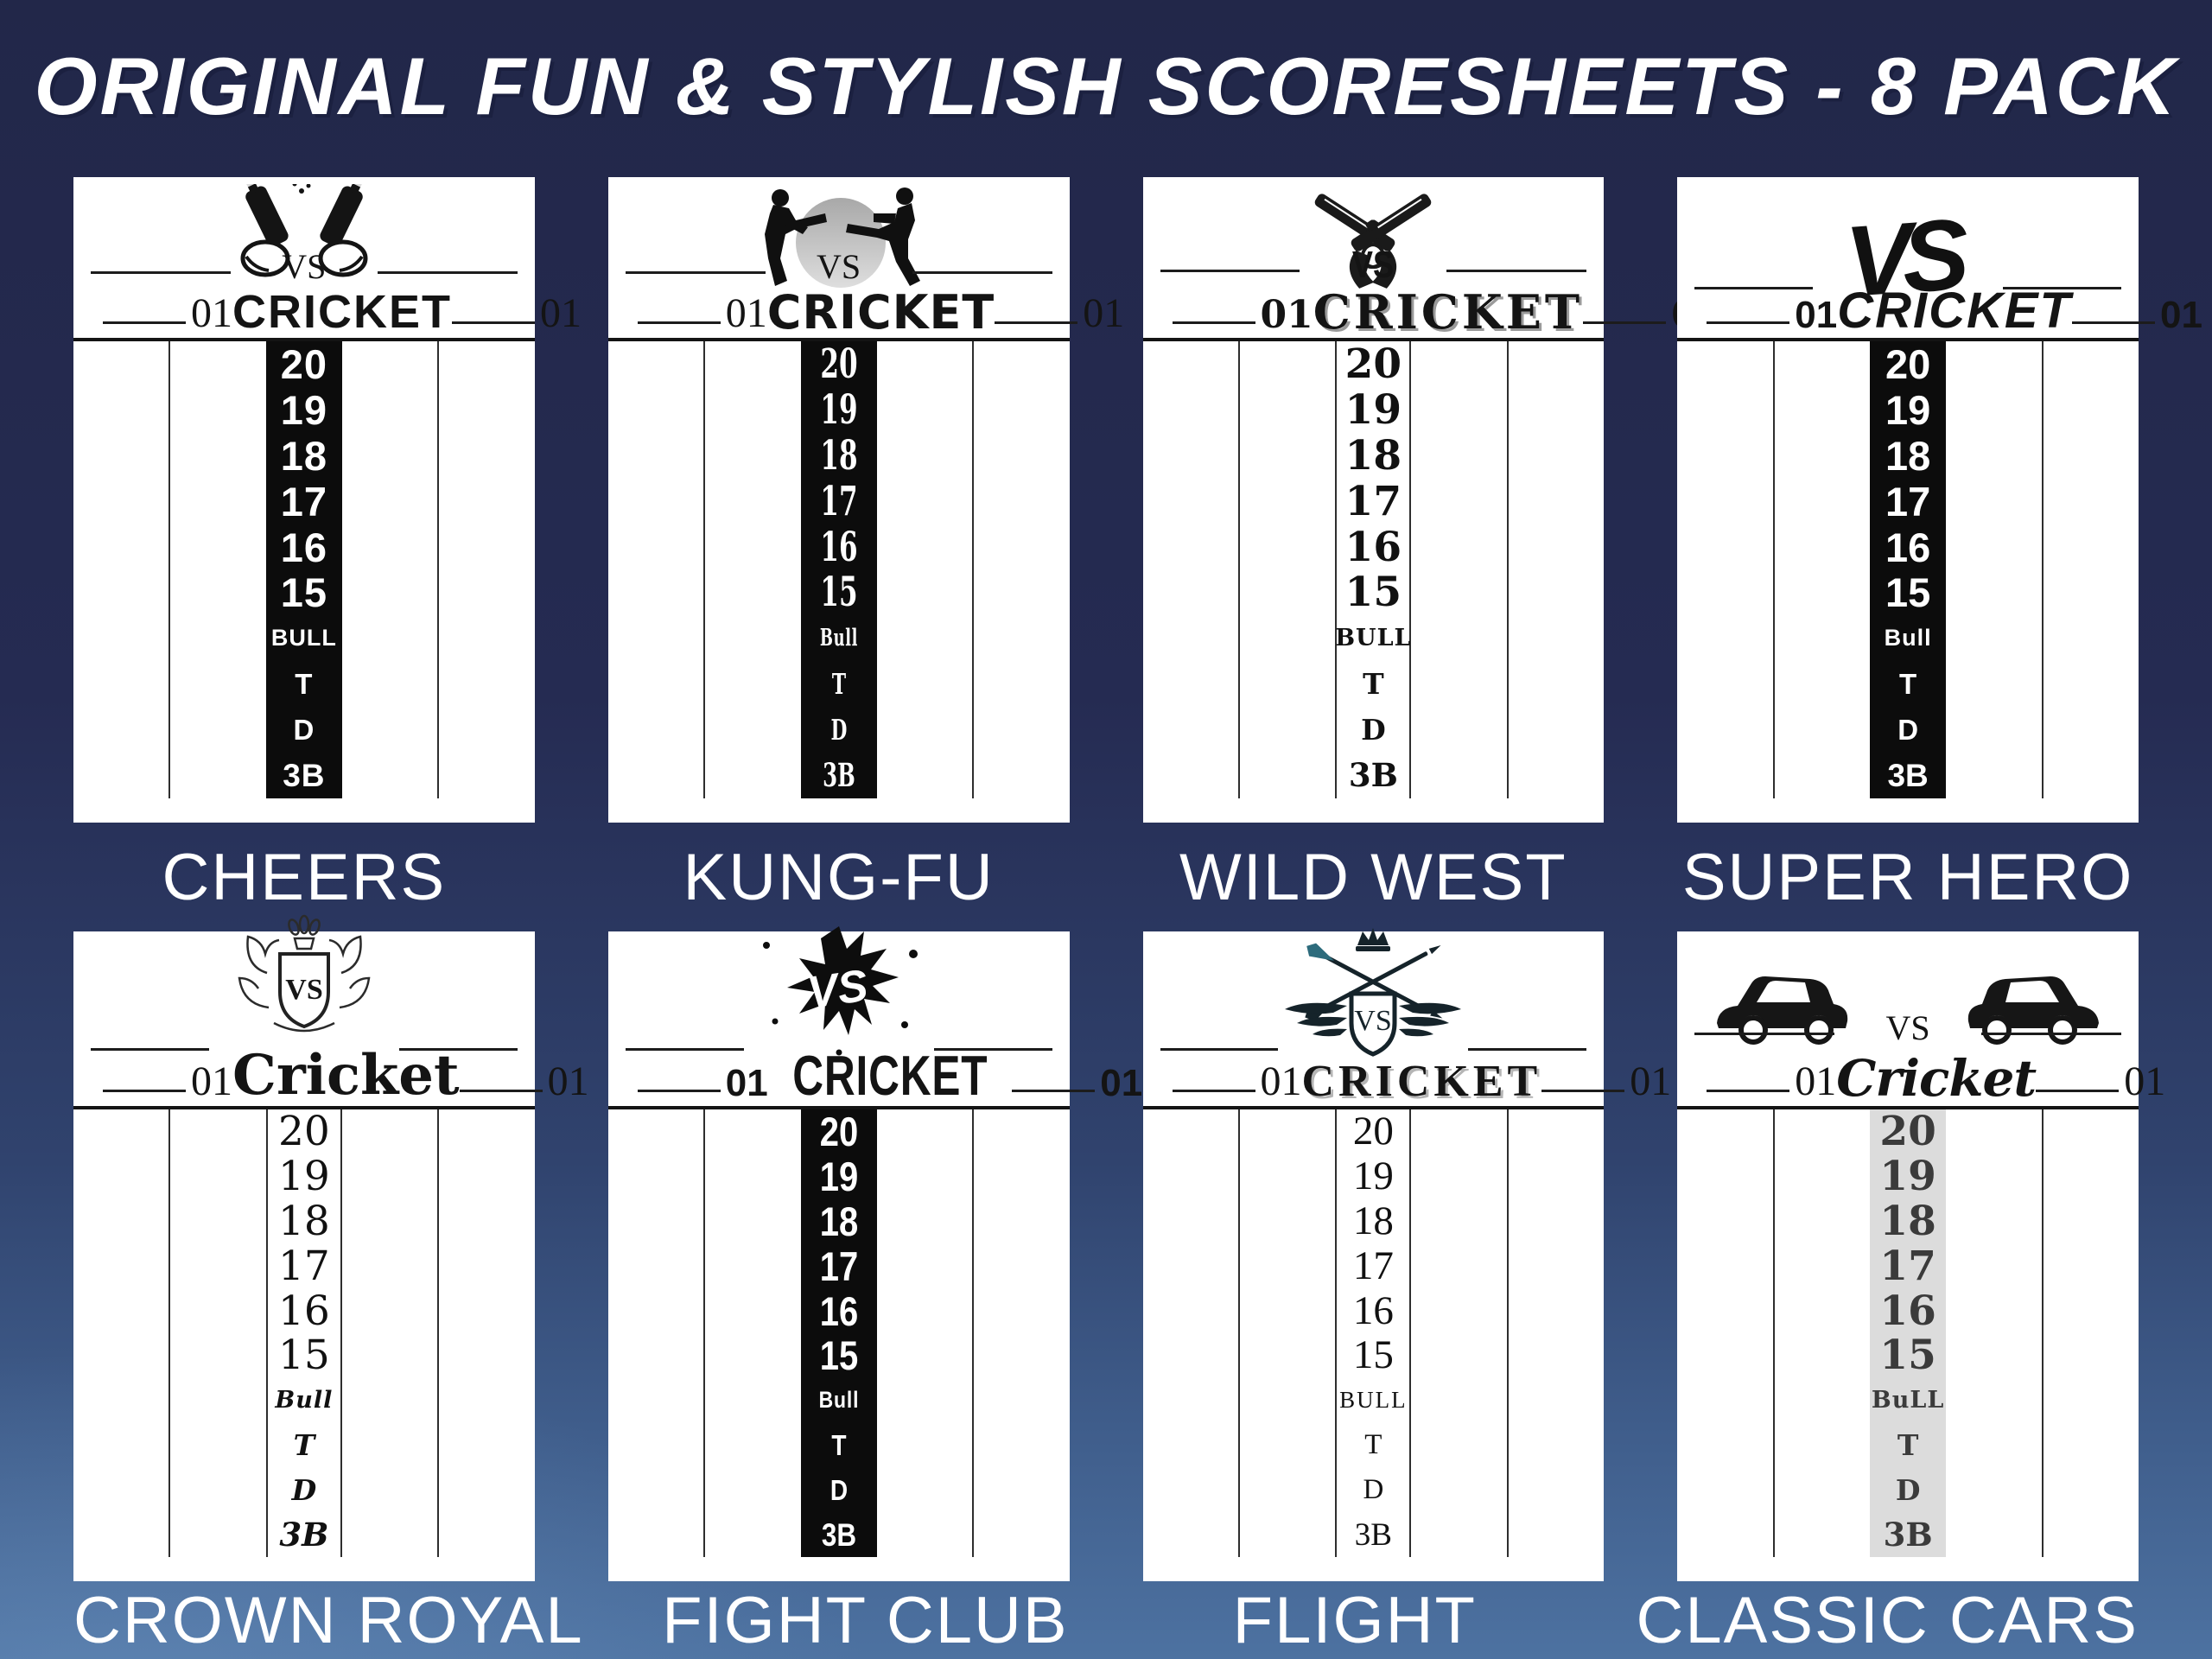 This screenshot has height=1659, width=2212. What do you see at coordinates (1106, 877) in the screenshot?
I see `labels-row-top: CHEERS KUNG-FU WILD WEST SUPER HERO` at bounding box center [1106, 877].